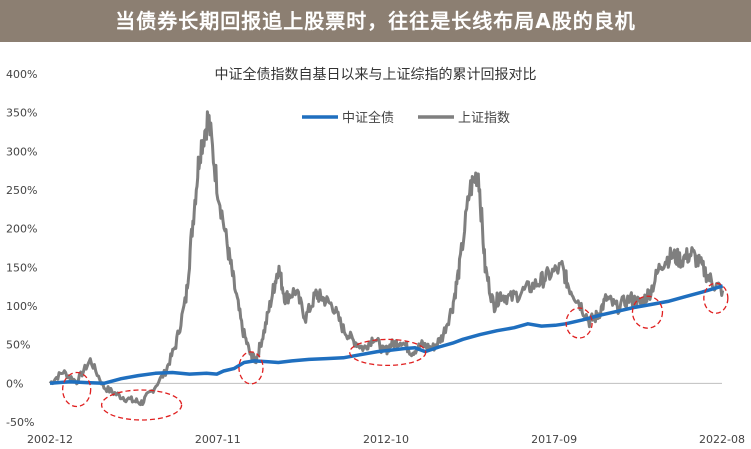 The width and height of the screenshot is (751, 449). I want to click on chart-title: 中证全债指数自基日以来与上证综指的累计回报对比, so click(375, 75).